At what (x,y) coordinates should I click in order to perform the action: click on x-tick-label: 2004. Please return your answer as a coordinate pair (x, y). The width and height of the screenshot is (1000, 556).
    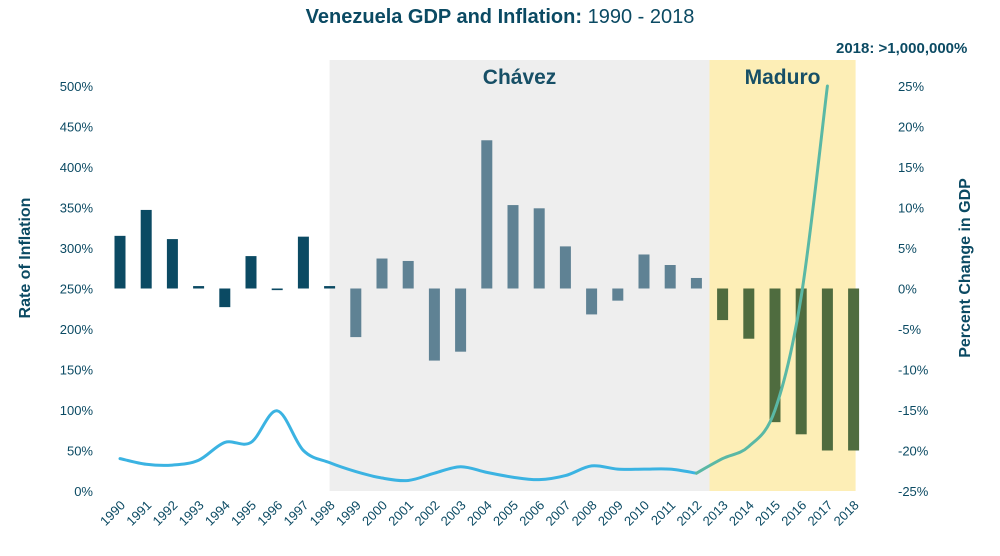
    Looking at the image, I should click on (479, 513).